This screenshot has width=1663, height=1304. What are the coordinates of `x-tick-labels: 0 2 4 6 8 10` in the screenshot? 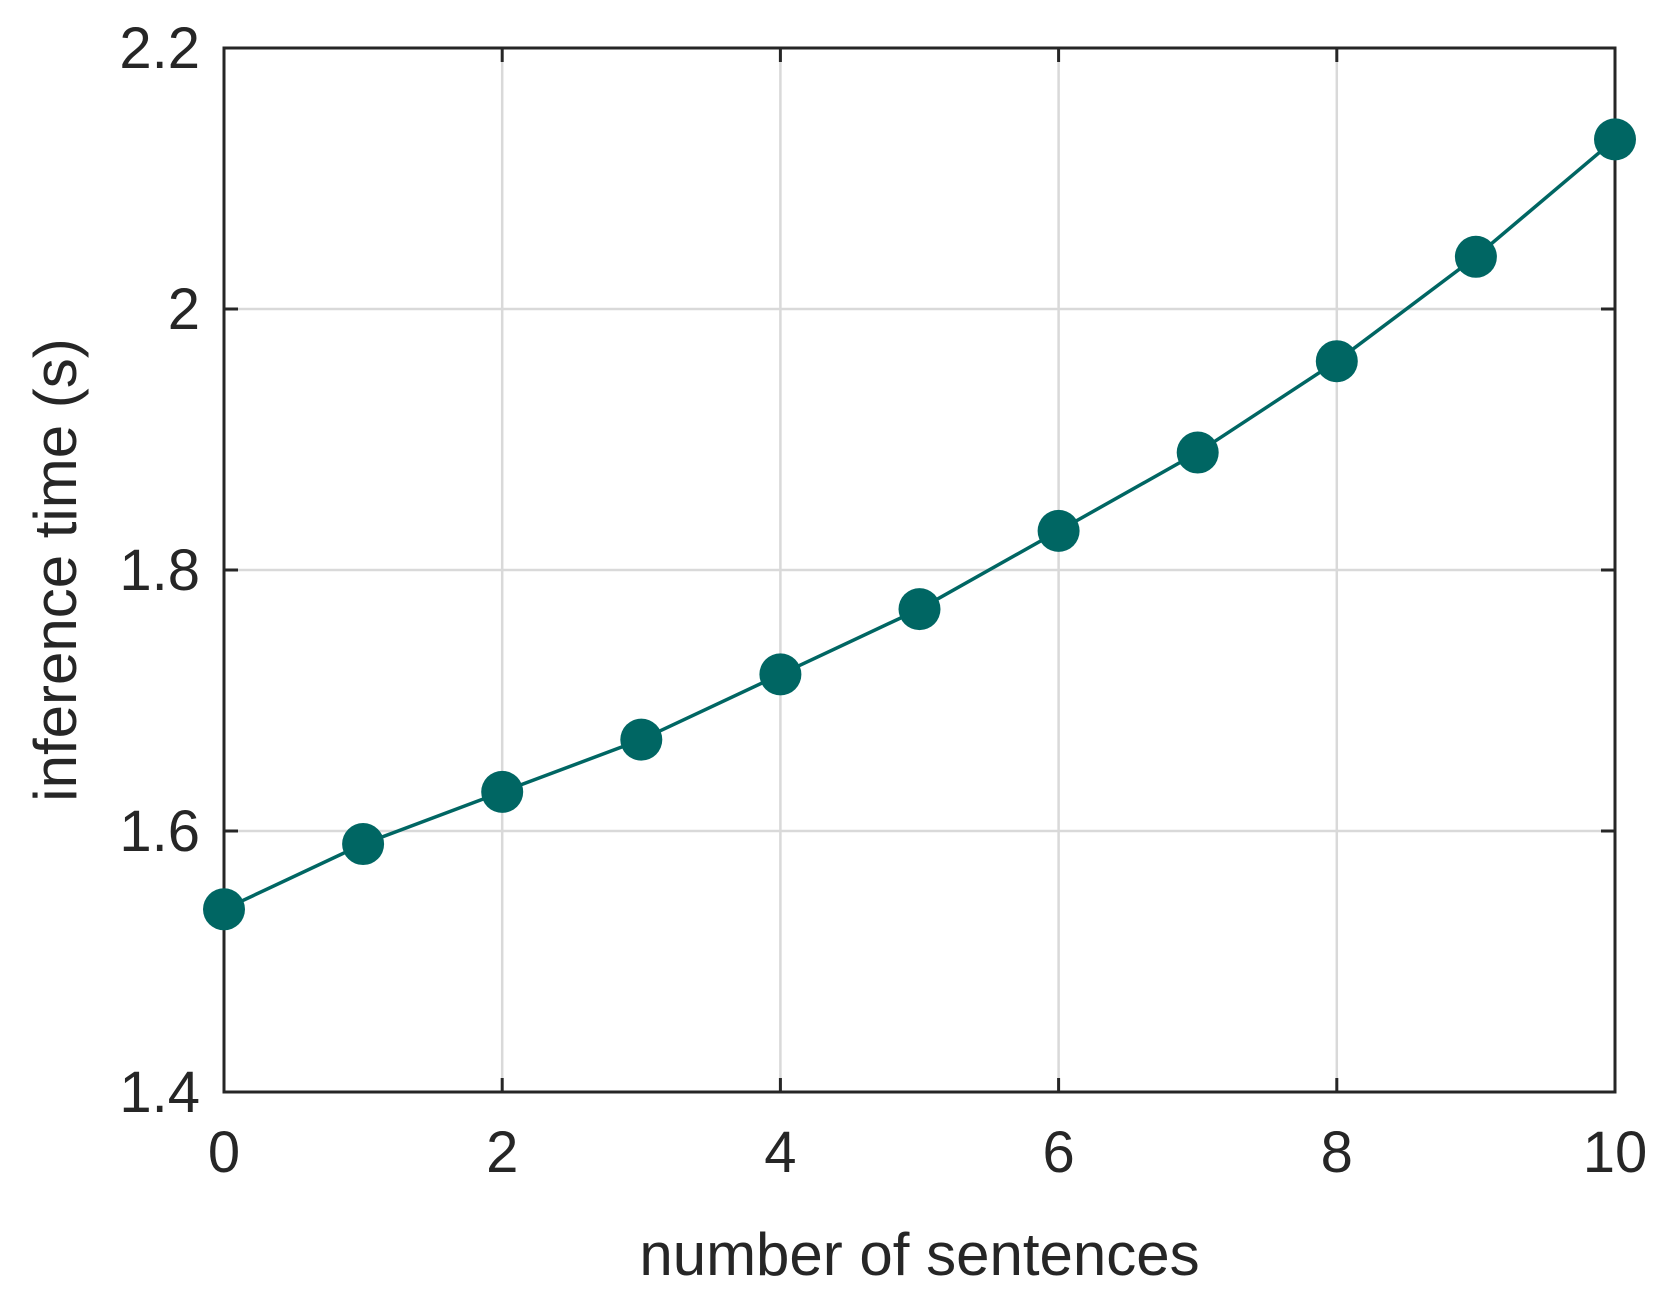 It's located at (927, 1152).